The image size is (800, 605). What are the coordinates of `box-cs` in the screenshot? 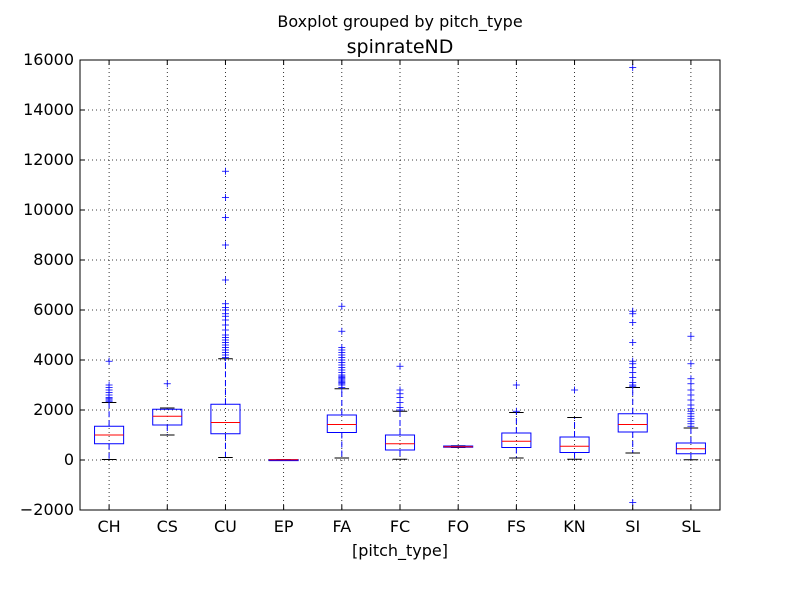 It's located at (167, 408).